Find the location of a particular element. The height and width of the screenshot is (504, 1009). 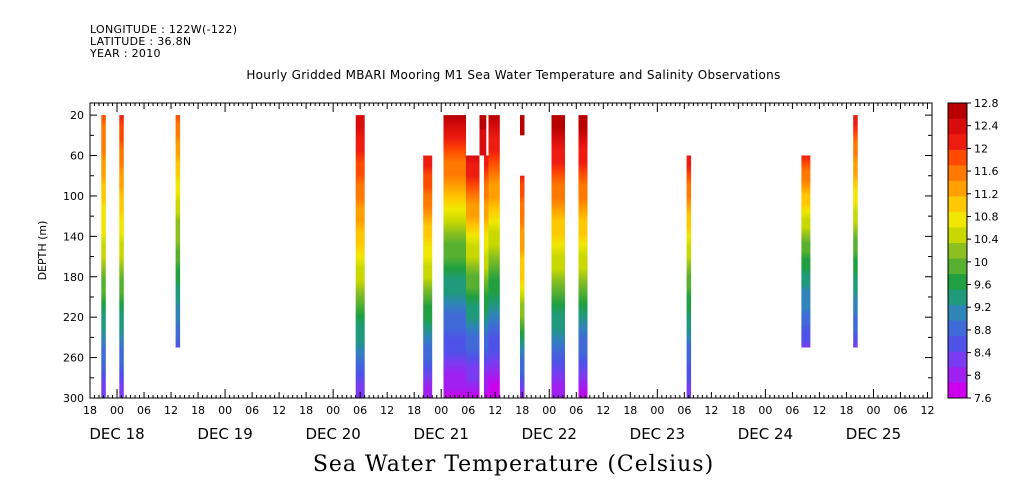

y-tick-label: 300 is located at coordinates (73, 398).